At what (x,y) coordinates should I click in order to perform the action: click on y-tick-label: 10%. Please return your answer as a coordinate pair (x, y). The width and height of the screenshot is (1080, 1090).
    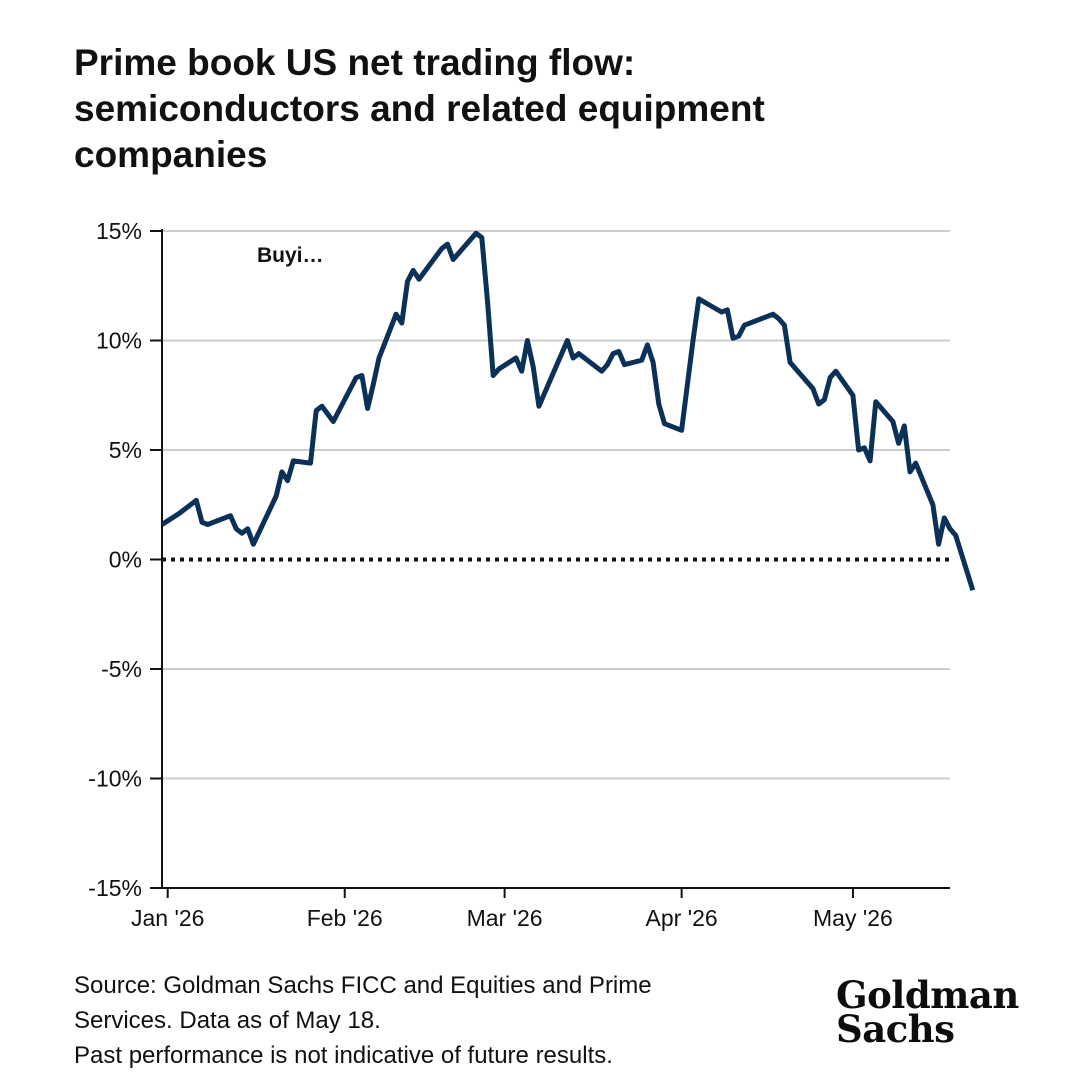
    Looking at the image, I should click on (119, 341).